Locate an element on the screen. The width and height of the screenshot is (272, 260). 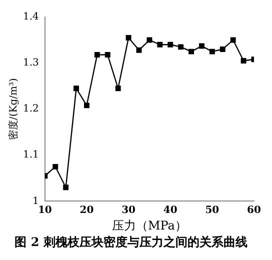
y-tick-label: 1.1 is located at coordinates (30, 155).